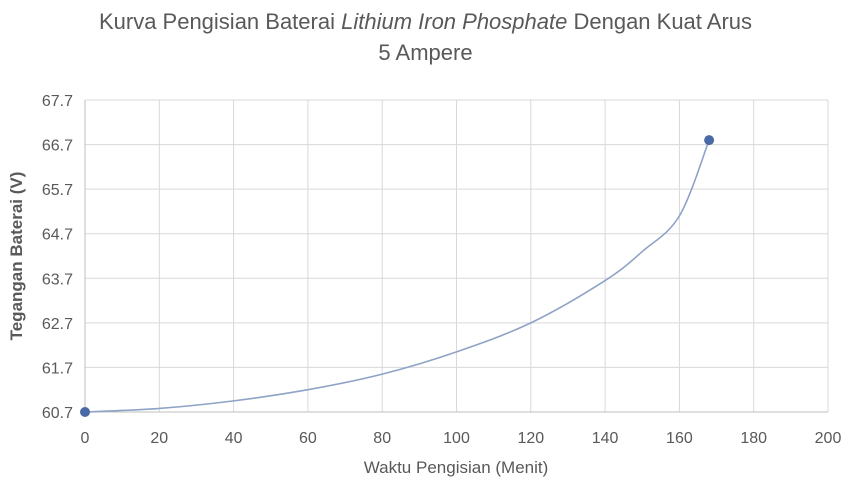 The width and height of the screenshot is (851, 484). What do you see at coordinates (454, 21) in the screenshot?
I see `chart-title-part-italic: Lithium Iron Phosphate` at bounding box center [454, 21].